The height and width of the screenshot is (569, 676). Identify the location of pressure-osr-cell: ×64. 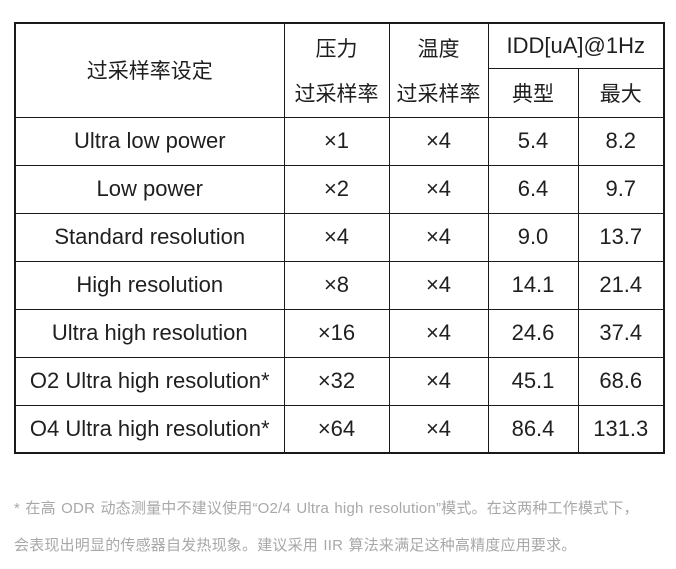
(336, 429).